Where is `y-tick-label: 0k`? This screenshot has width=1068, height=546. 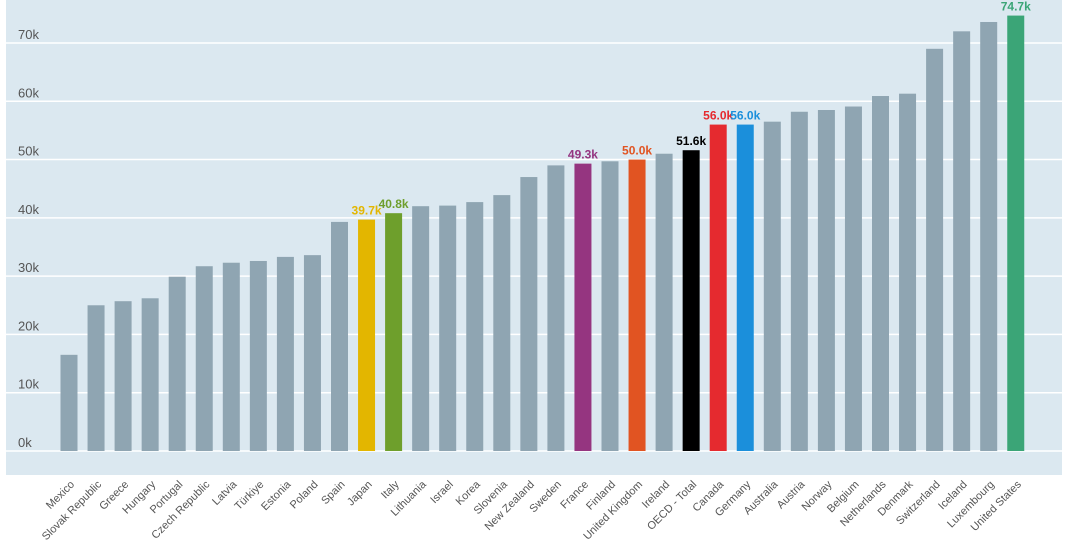 y-tick-label: 0k is located at coordinates (25, 442).